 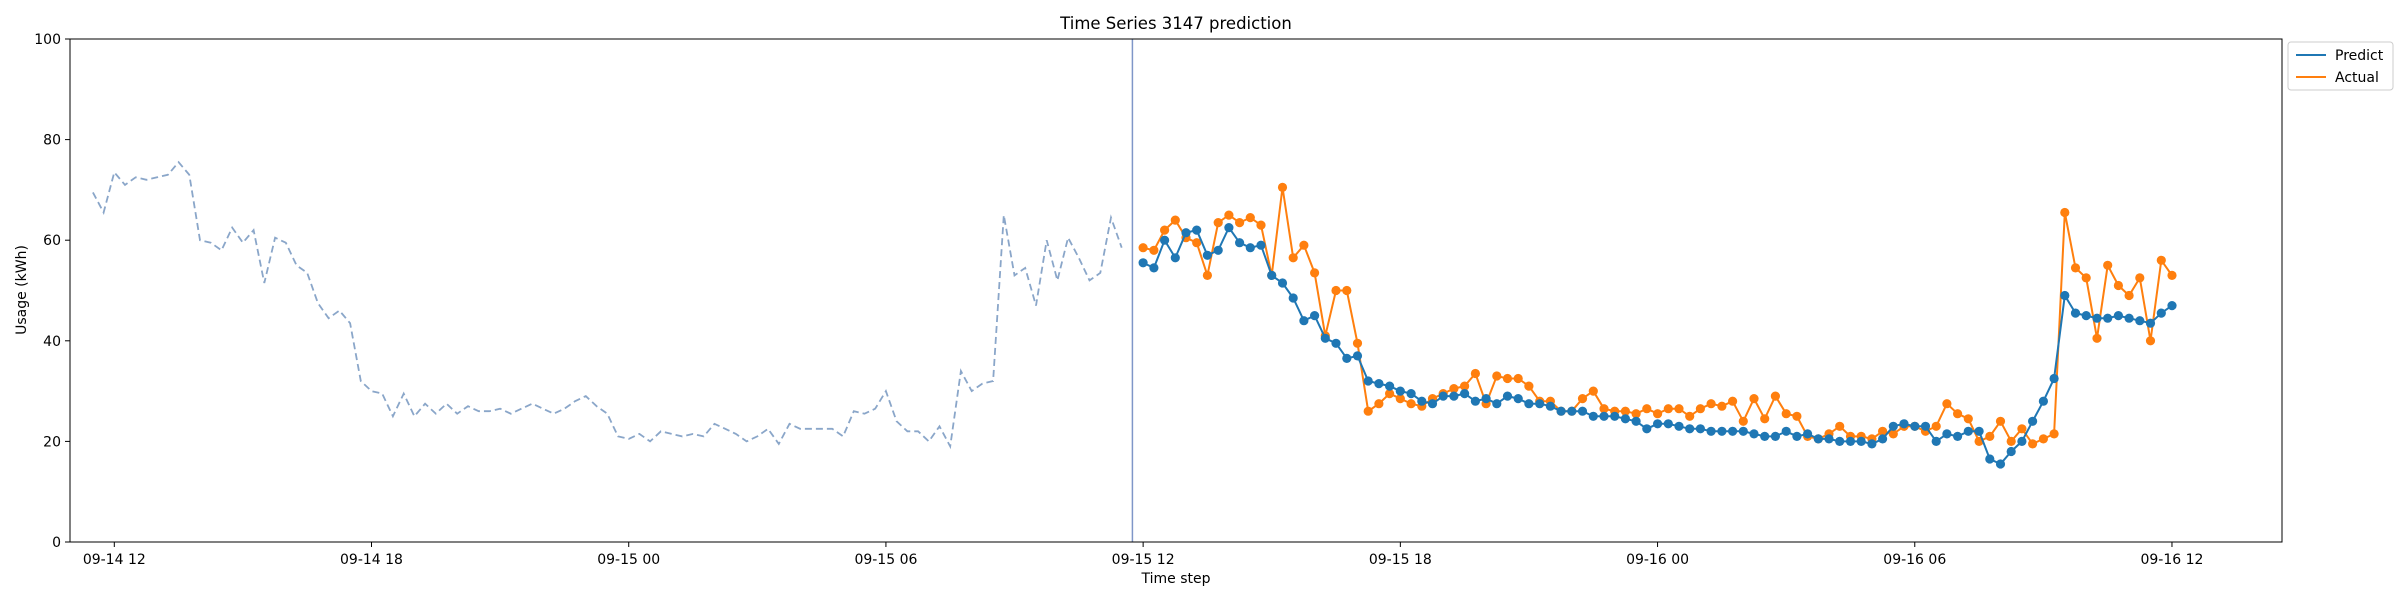 I want to click on y-tick-label: 40, so click(x=52, y=342).